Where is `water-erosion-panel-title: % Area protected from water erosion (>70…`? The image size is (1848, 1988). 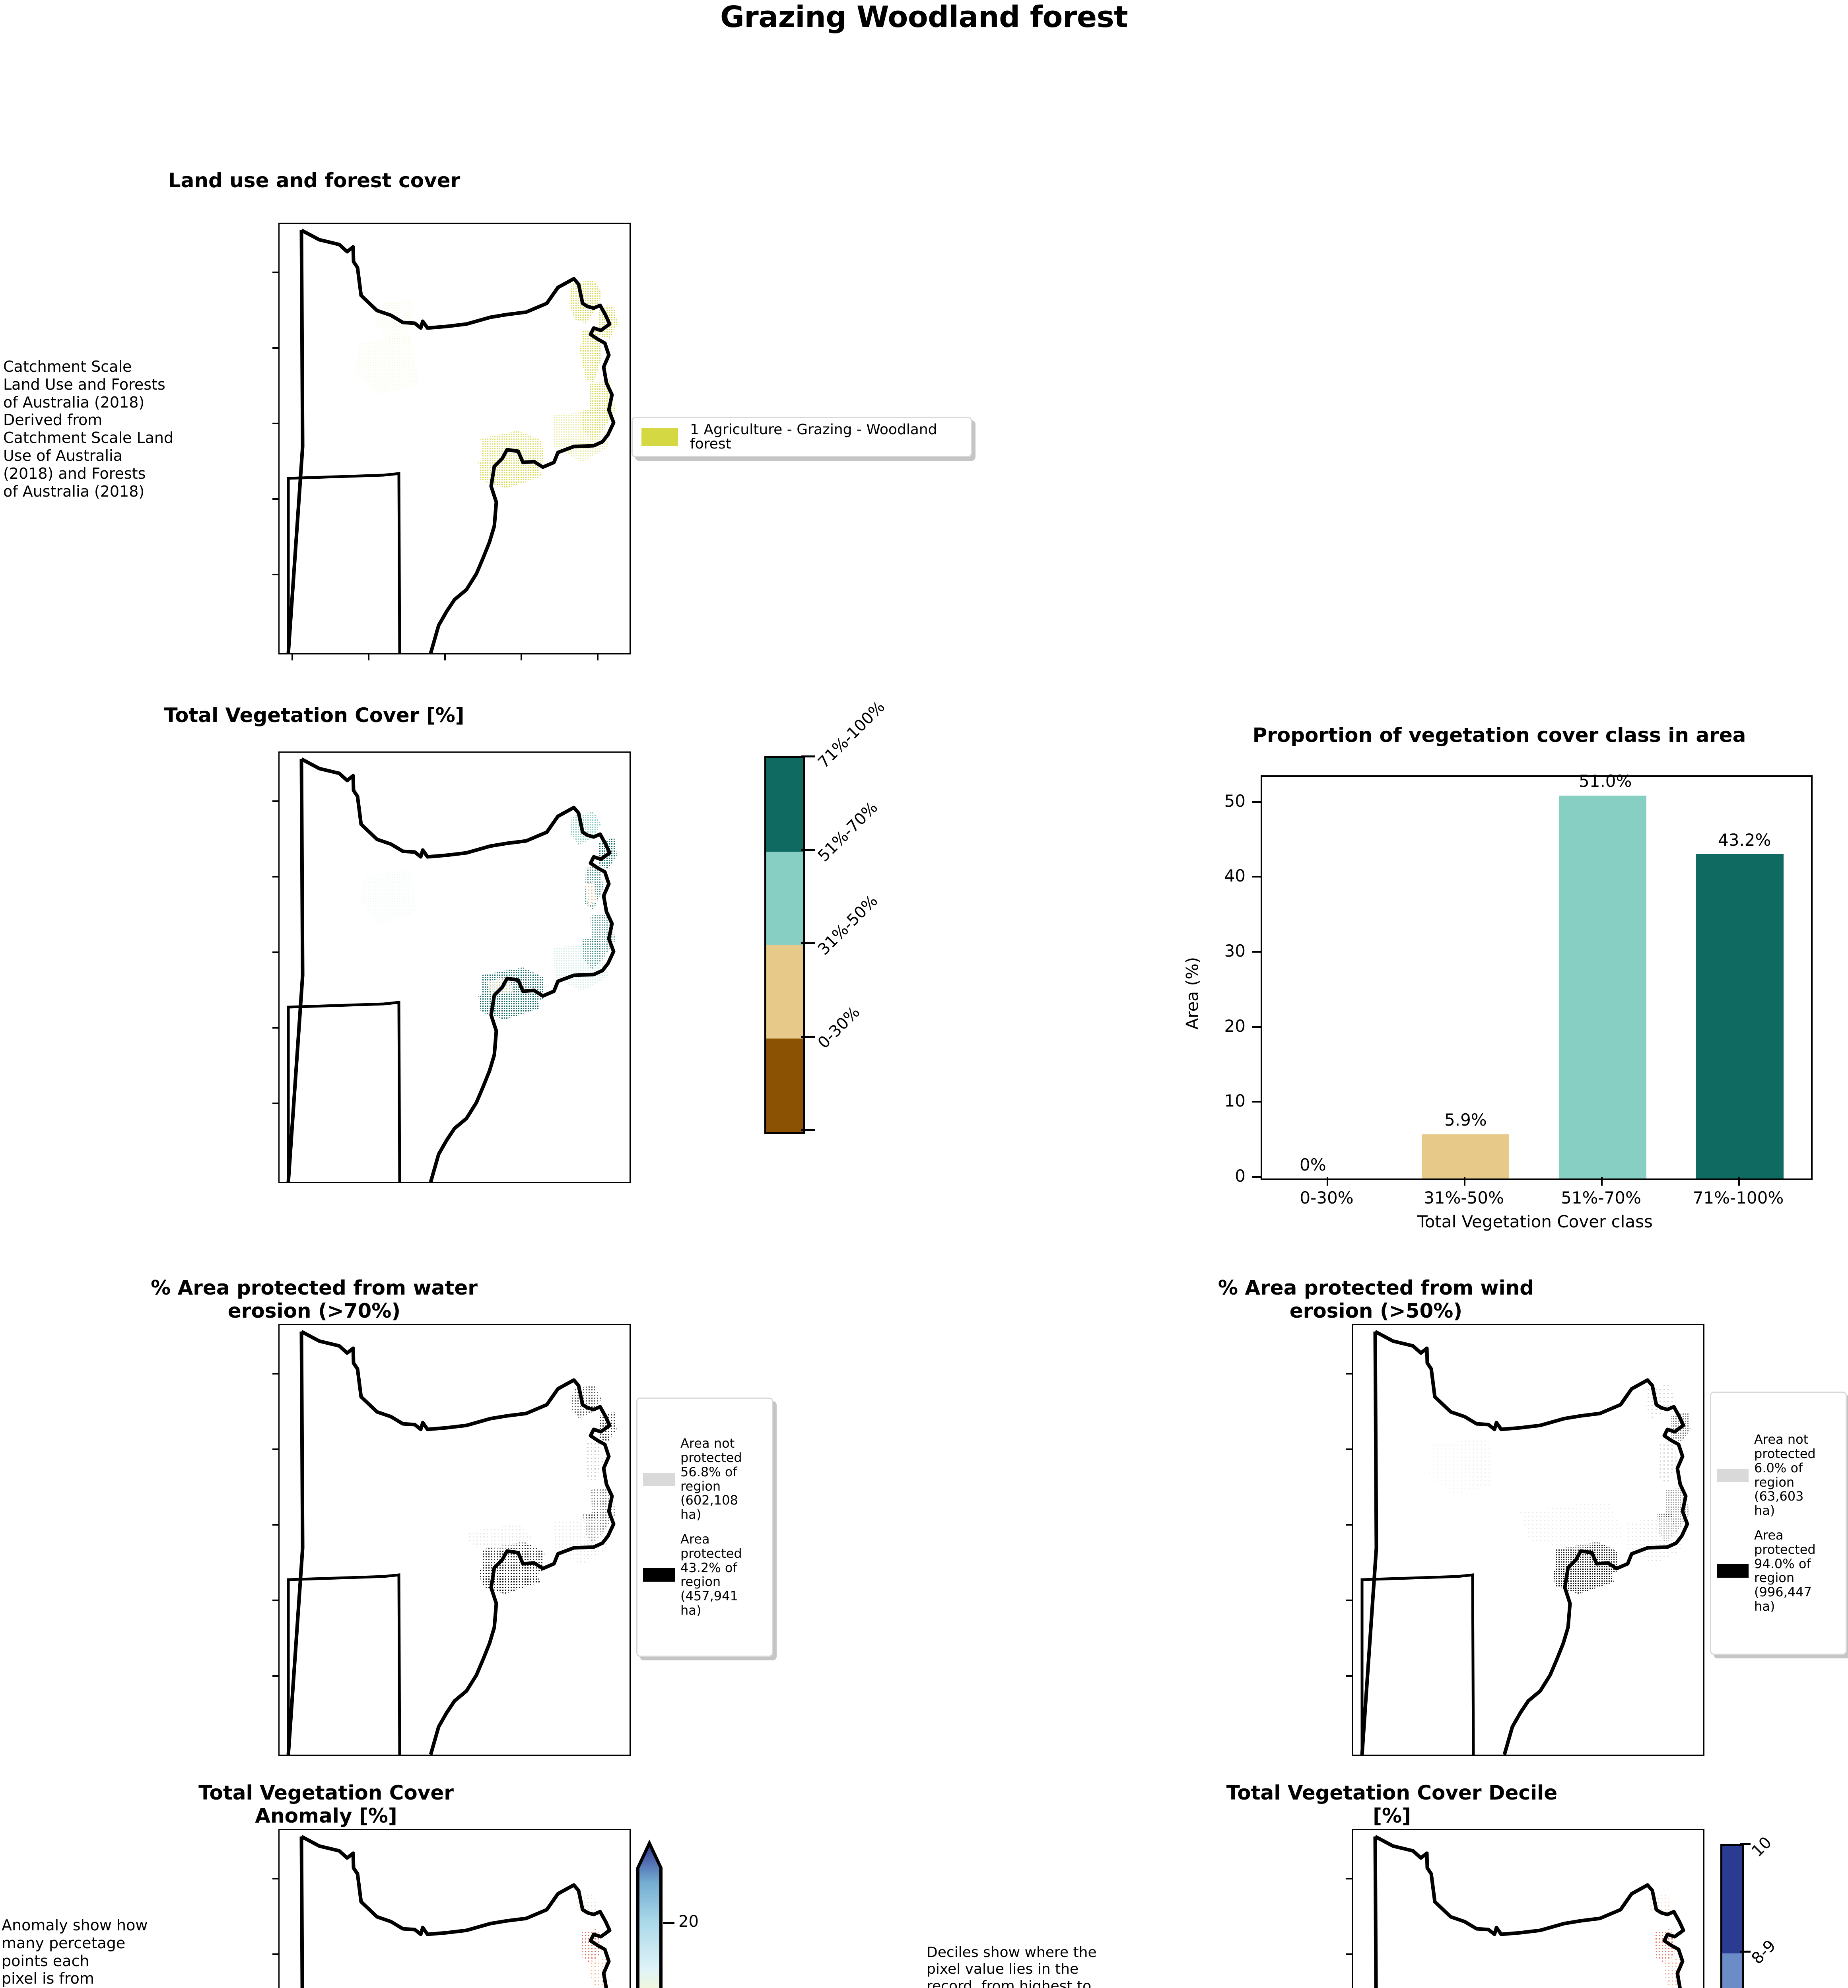 water-erosion-panel-title: % Area protected from water erosion (>70… is located at coordinates (314, 1299).